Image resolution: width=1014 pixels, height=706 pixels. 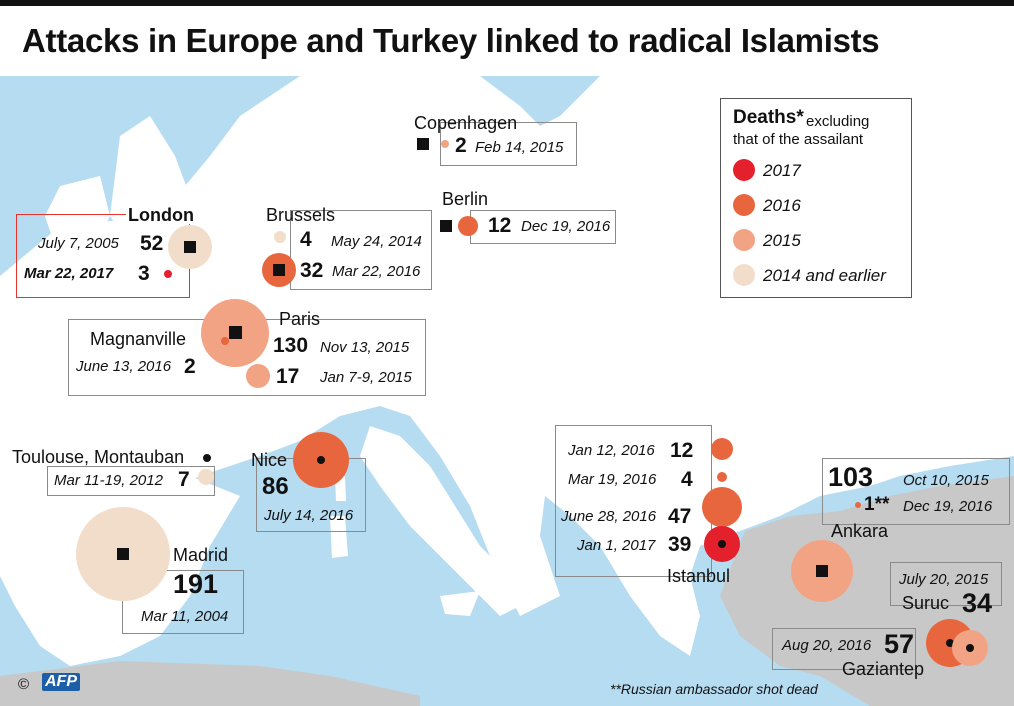 What do you see at coordinates (782, 240) in the screenshot?
I see `legend-label-2015: 2015` at bounding box center [782, 240].